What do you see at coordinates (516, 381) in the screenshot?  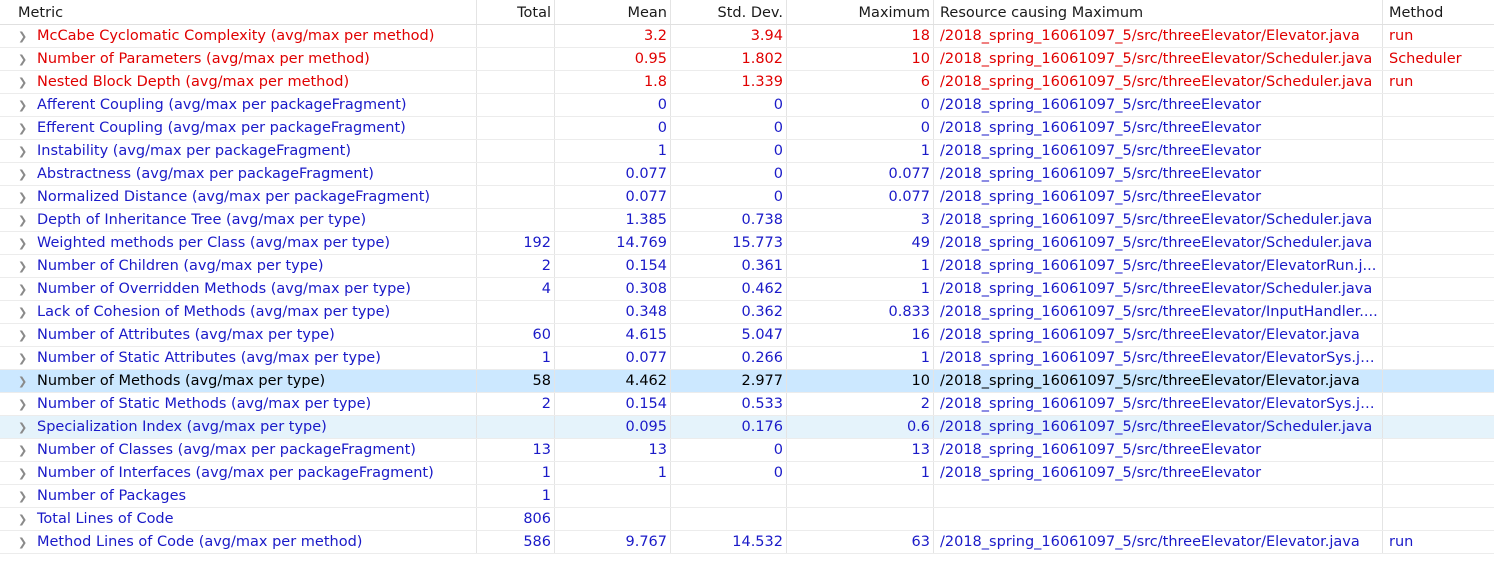 I see `total-cell: 58` at bounding box center [516, 381].